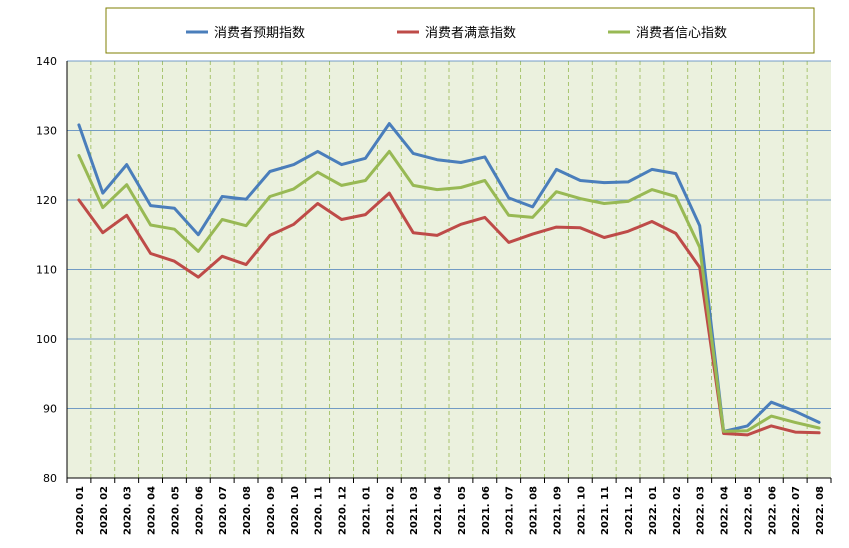 The height and width of the screenshot is (548, 849). I want to click on x-tick-label: 2021. 04, so click(438, 510).